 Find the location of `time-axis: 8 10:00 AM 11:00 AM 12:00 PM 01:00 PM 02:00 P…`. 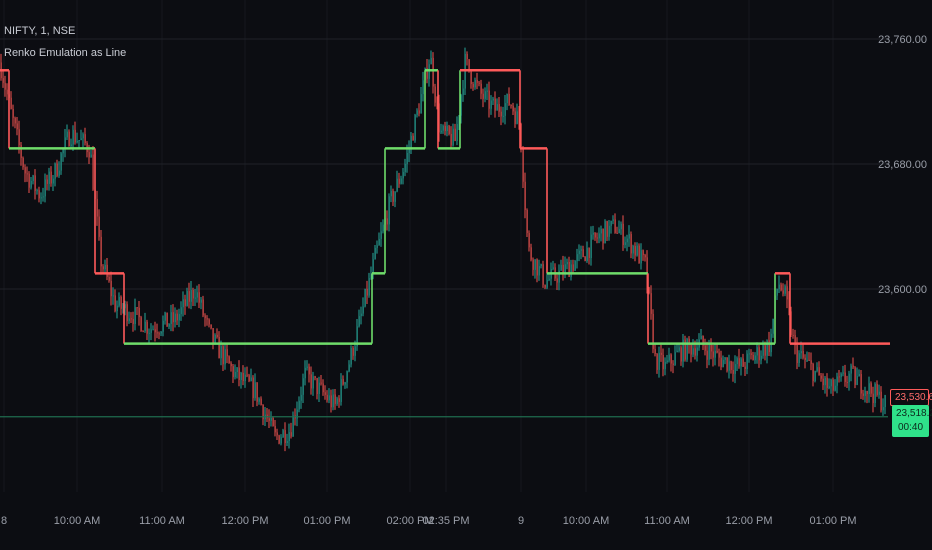

time-axis: 8 10:00 AM 11:00 AM 12:00 PM 01:00 PM 02:00 P… is located at coordinates (429, 521).